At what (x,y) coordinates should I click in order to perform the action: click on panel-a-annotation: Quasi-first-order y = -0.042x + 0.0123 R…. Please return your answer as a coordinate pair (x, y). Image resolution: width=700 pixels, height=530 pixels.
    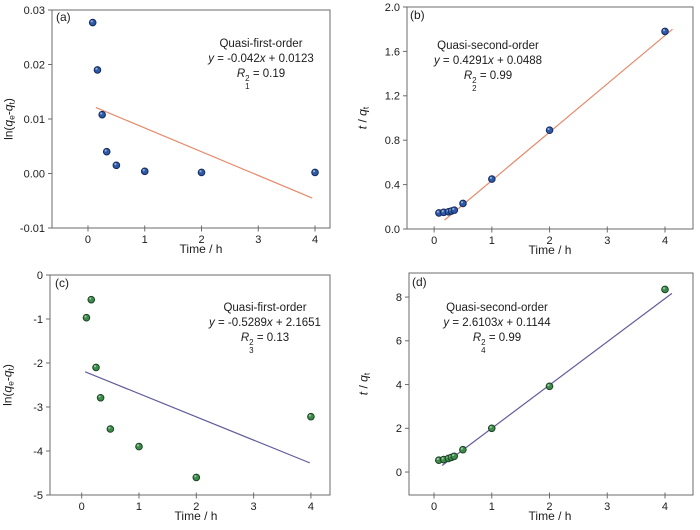
    Looking at the image, I should click on (261, 63).